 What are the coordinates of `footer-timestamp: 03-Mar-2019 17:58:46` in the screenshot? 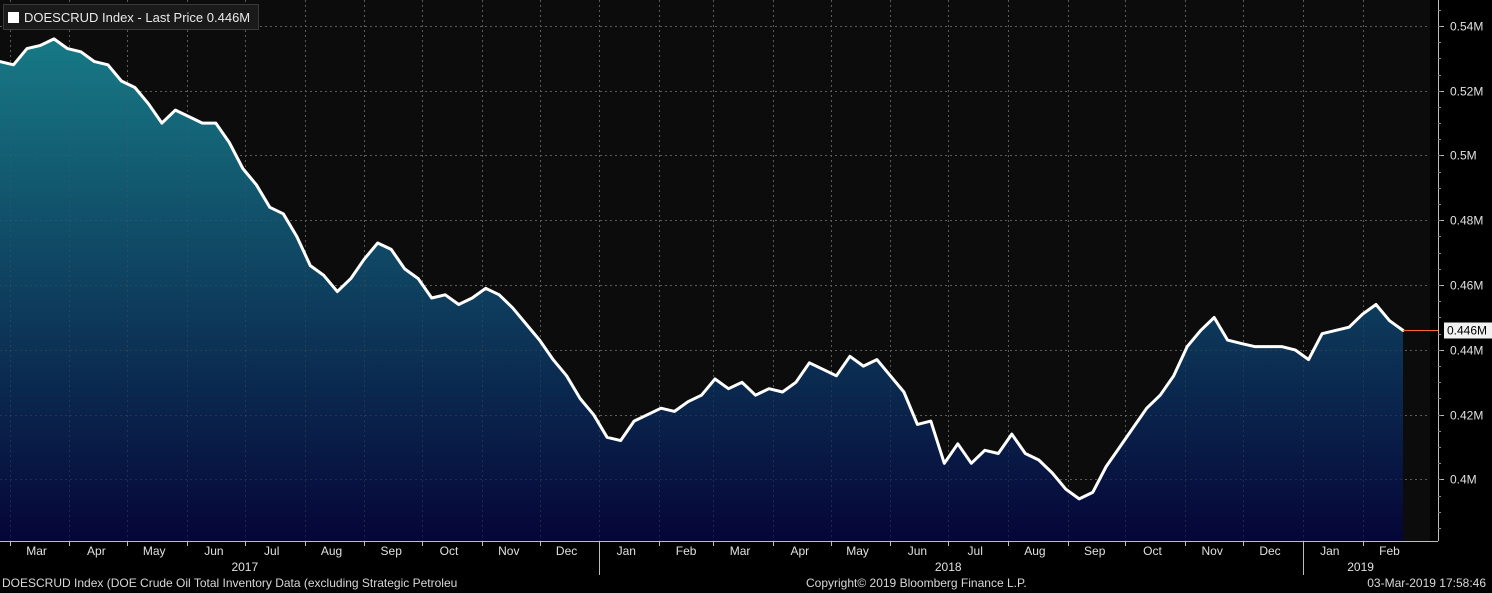 It's located at (1426, 583).